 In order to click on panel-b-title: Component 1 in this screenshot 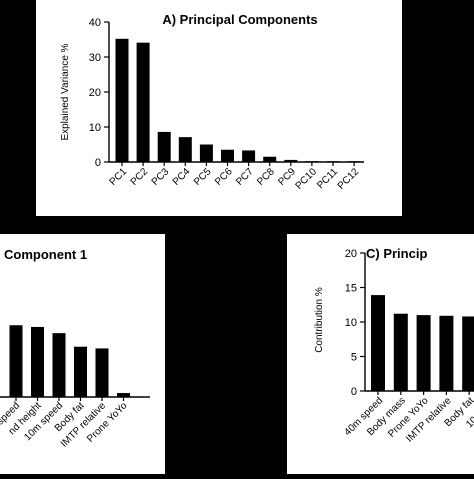, I will do `click(45, 254)`.